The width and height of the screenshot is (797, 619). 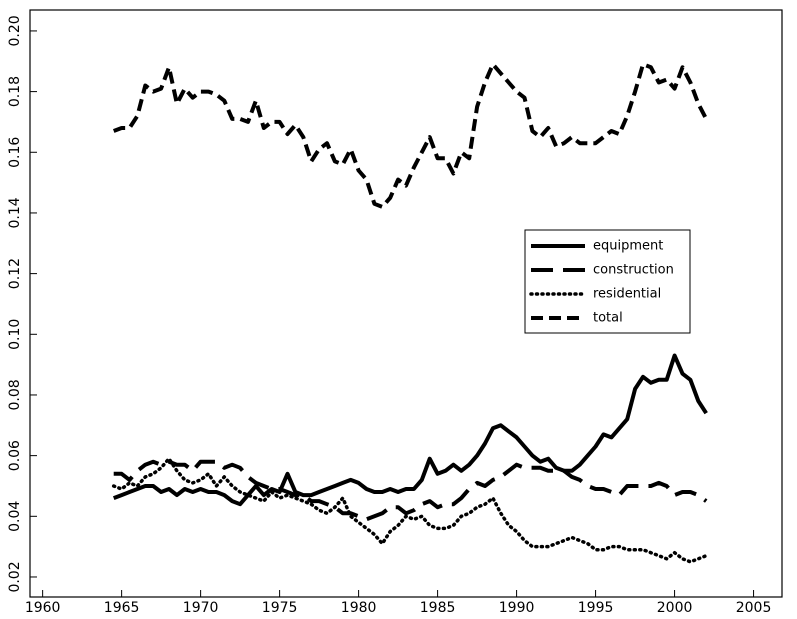 I want to click on y-tick-label: 0.08, so click(x=15, y=394).